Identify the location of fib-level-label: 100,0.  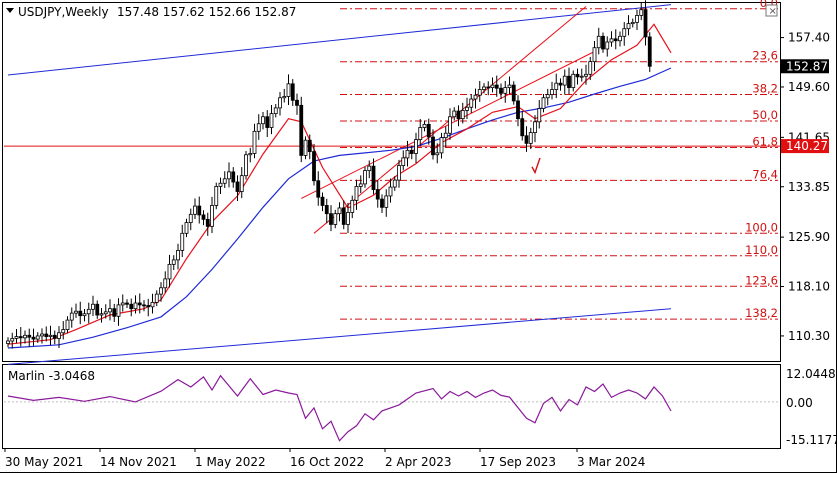
(761, 227).